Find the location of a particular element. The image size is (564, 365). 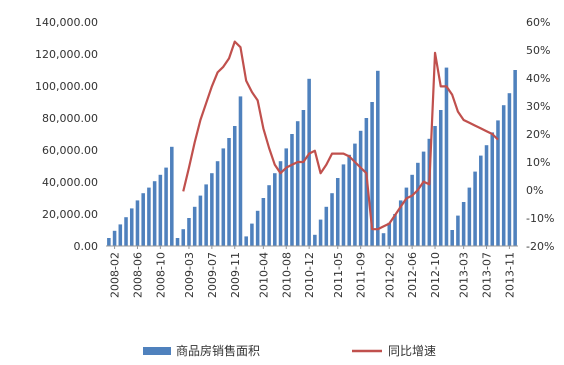

legend-bar-swatch is located at coordinates (157, 351).